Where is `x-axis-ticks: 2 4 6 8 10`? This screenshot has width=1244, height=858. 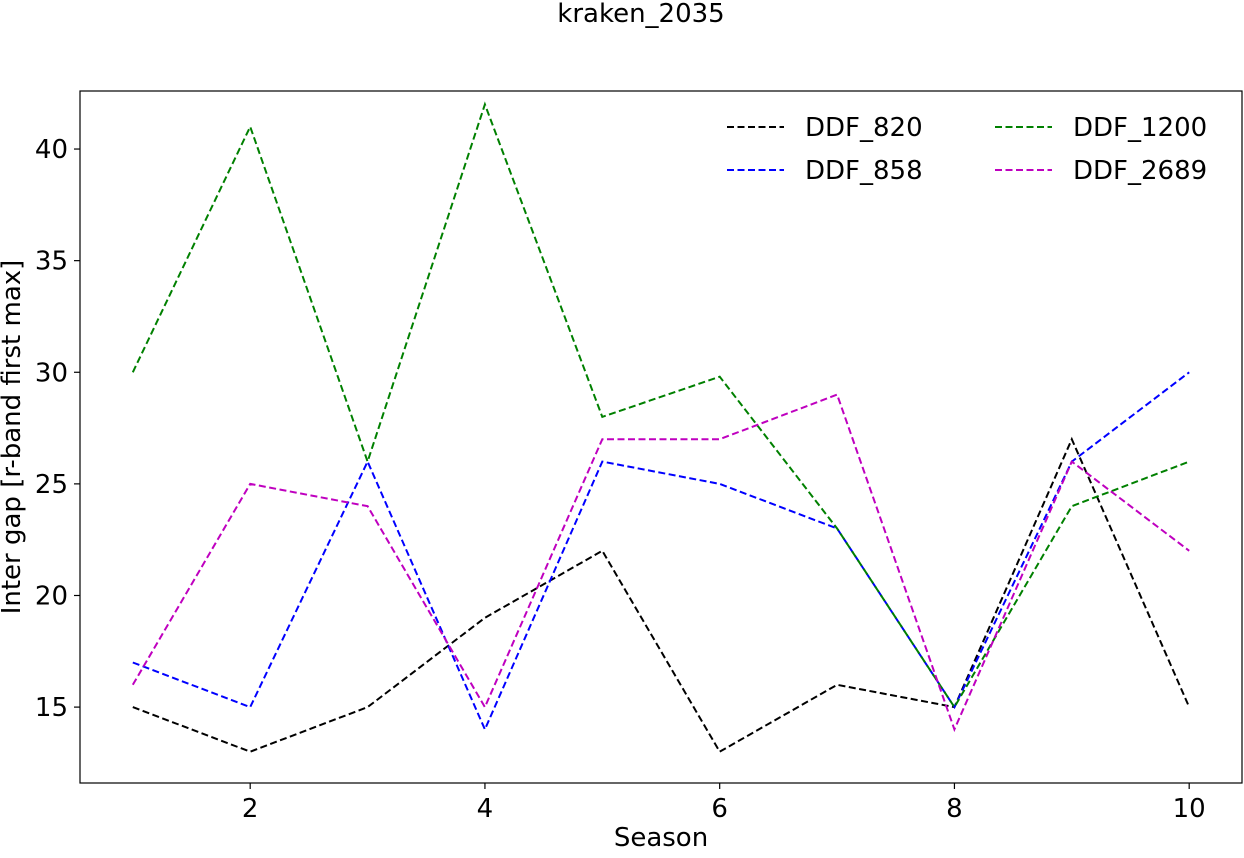 x-axis-ticks: 2 4 6 8 10 is located at coordinates (724, 803).